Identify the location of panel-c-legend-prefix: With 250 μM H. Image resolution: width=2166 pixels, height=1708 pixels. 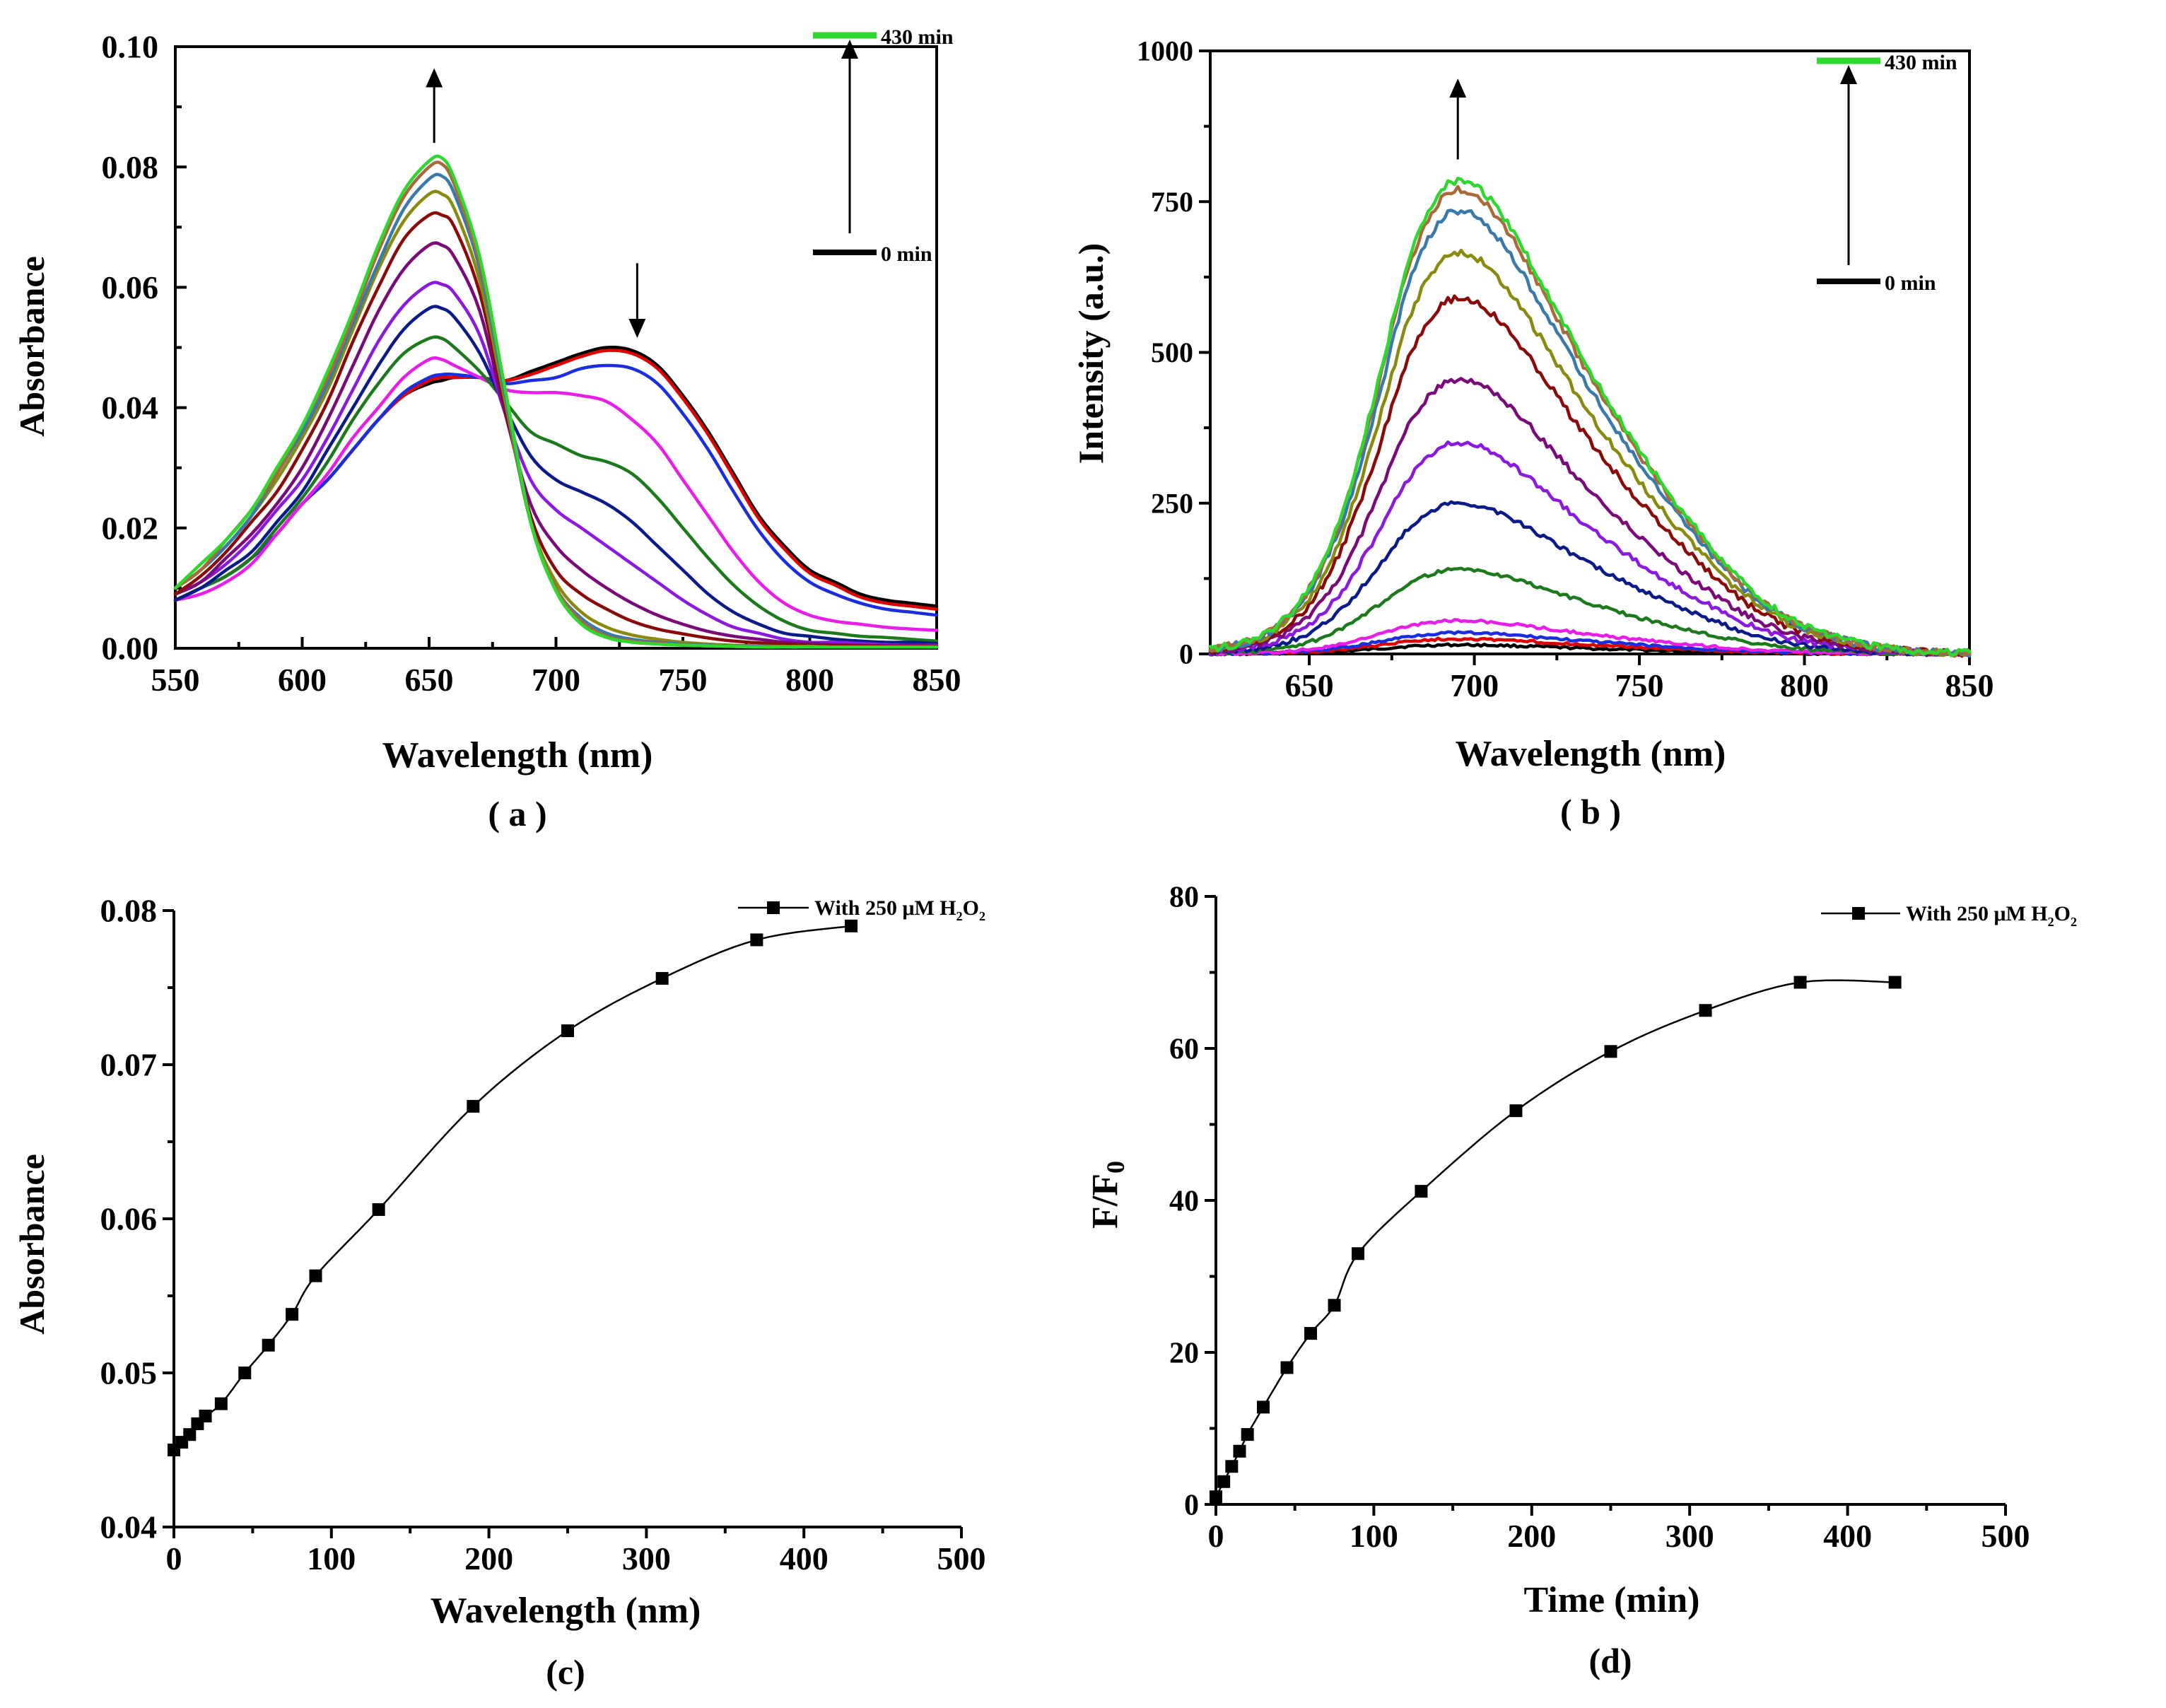
(885, 908).